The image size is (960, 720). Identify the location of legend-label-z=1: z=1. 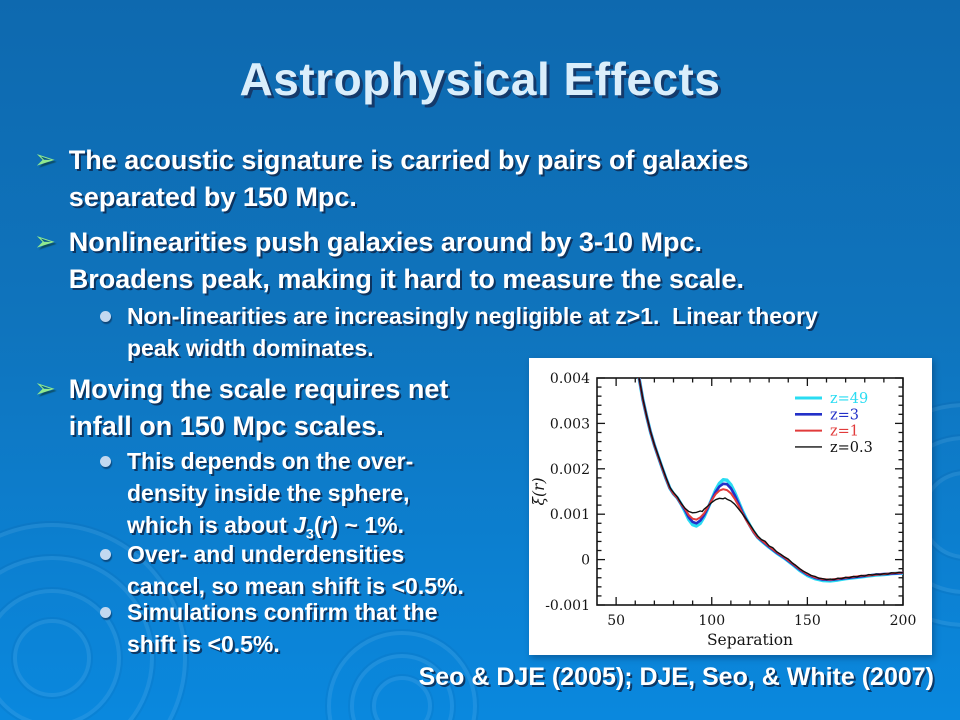
(844, 432).